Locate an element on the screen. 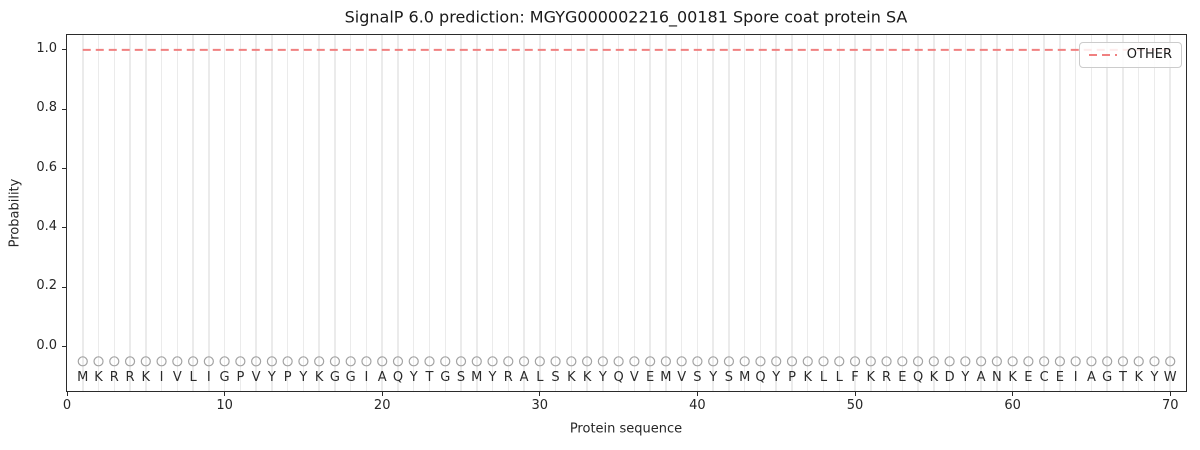  x-tick-label: 0 is located at coordinates (67, 405).